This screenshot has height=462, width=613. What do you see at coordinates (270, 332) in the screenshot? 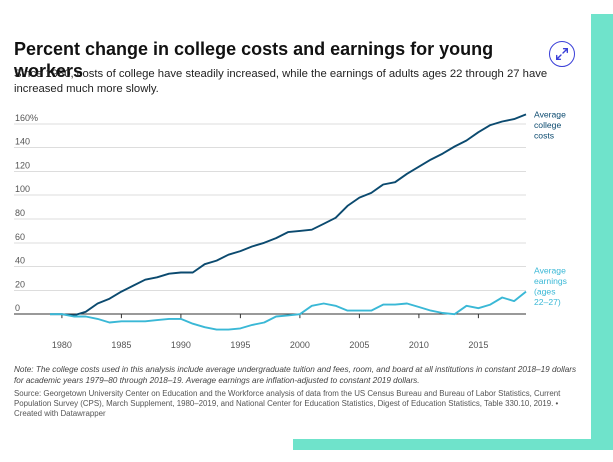
I see `x-axis: 1980 1985 1990 1995 2000 2005 2010 2015` at bounding box center [270, 332].